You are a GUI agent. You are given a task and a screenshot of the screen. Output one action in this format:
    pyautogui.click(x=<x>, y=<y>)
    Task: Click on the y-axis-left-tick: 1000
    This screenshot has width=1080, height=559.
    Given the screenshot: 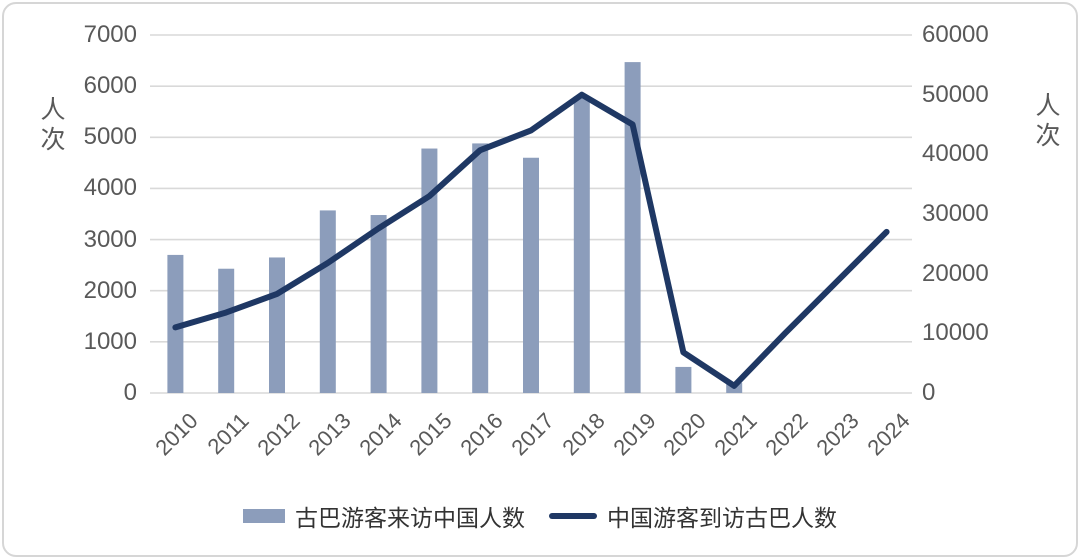 What is the action you would take?
    pyautogui.click(x=110, y=341)
    